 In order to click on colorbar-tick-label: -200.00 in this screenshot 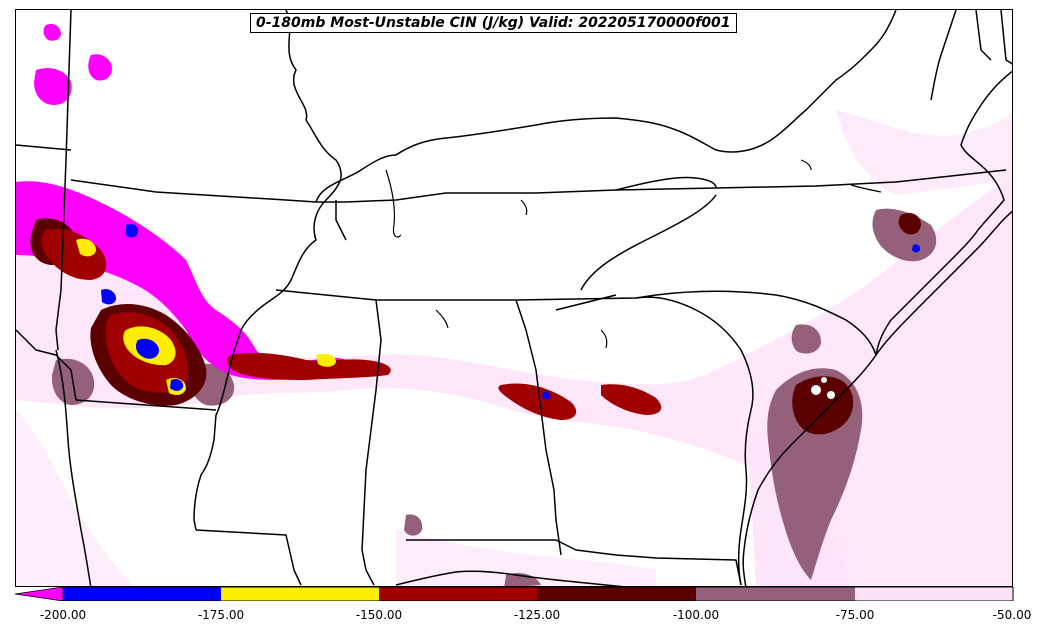, I will do `click(63, 615)`.